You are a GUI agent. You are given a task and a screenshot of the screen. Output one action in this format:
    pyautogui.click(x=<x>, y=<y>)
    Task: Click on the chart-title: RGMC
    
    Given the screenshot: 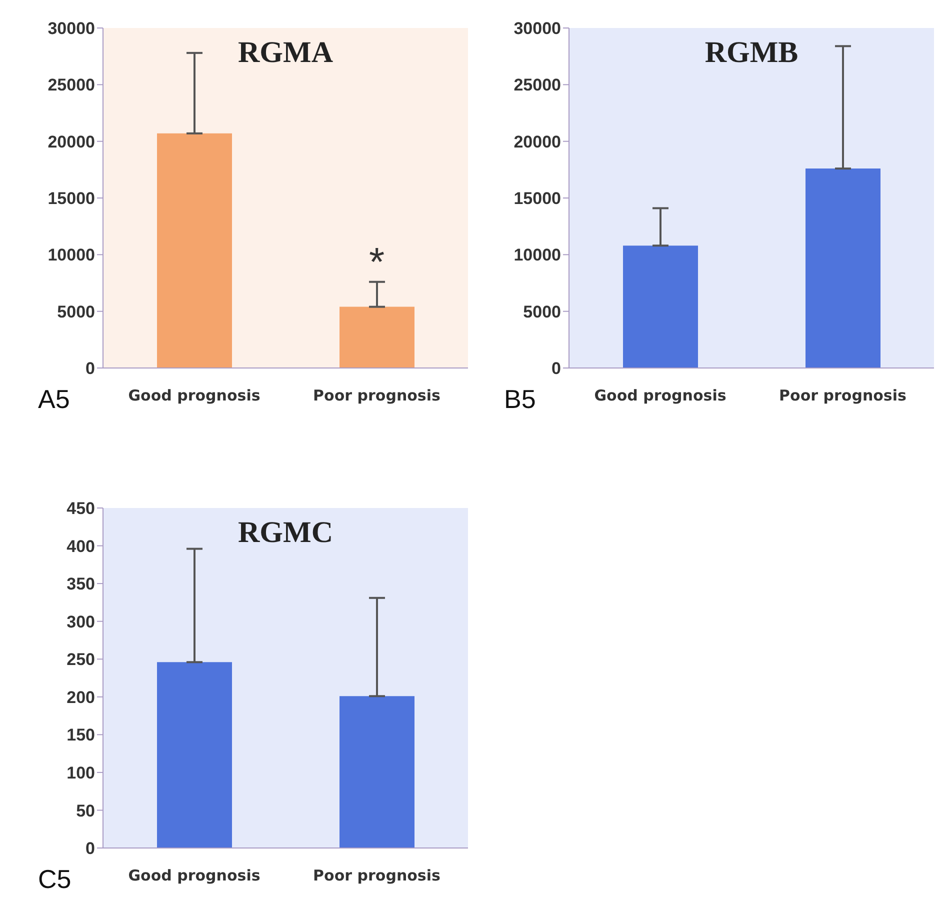 What is the action you would take?
    pyautogui.click(x=285, y=533)
    